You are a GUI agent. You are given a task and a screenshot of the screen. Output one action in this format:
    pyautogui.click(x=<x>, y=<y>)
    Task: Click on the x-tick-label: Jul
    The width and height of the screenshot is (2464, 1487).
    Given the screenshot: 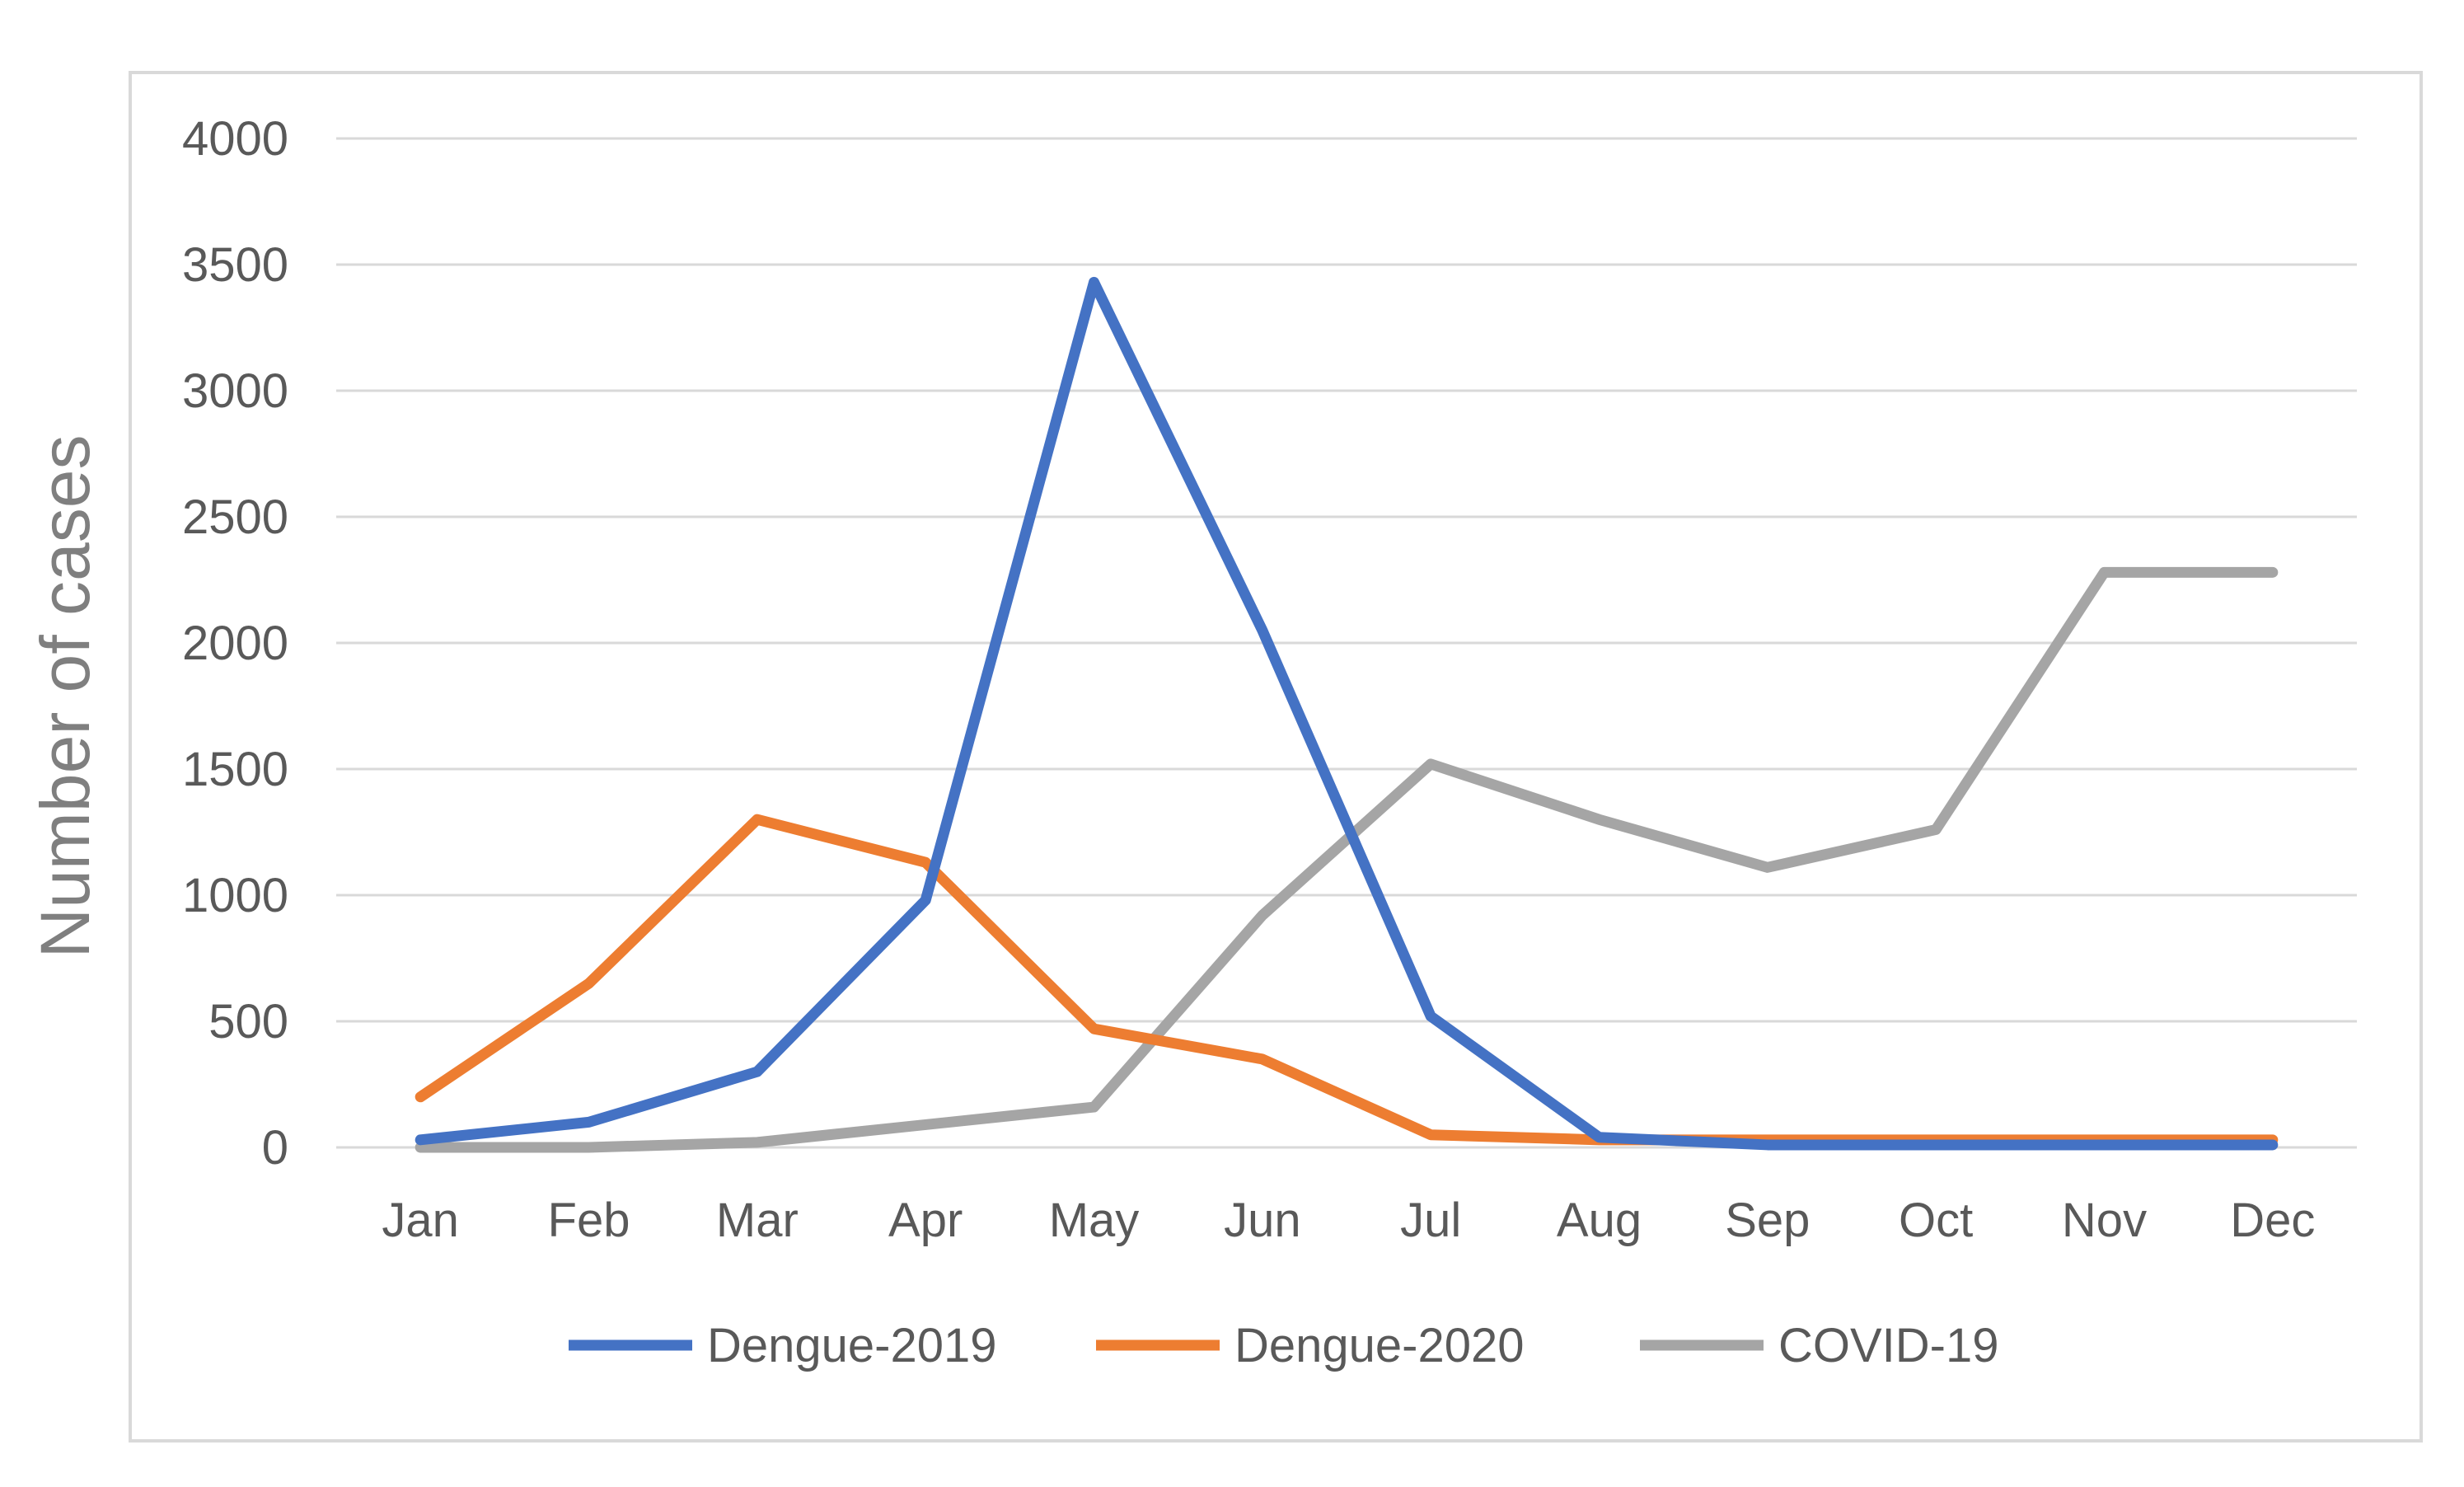 What is the action you would take?
    pyautogui.click(x=1430, y=1220)
    